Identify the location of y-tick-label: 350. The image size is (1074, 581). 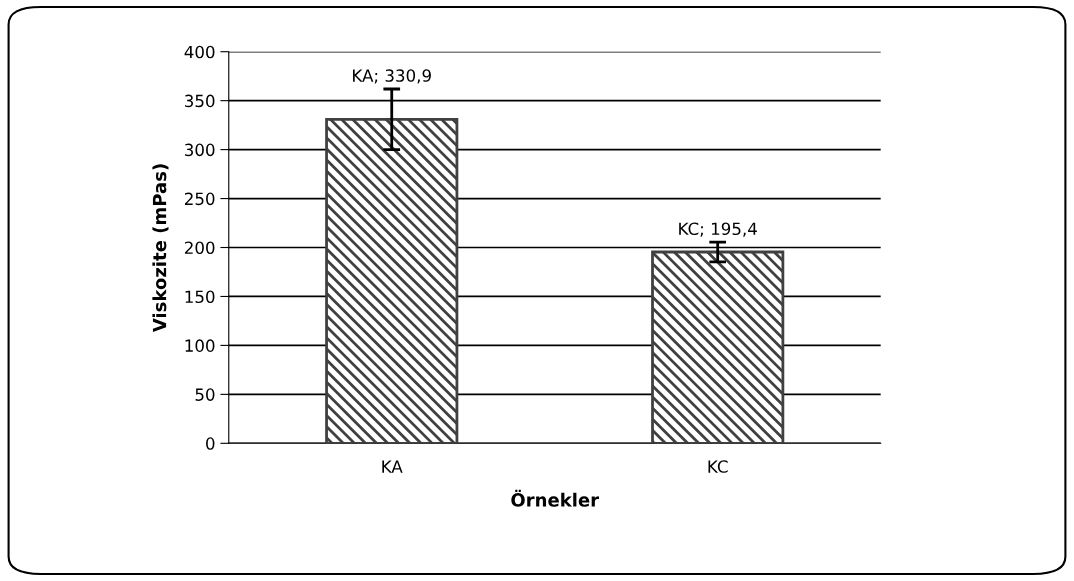
(200, 101).